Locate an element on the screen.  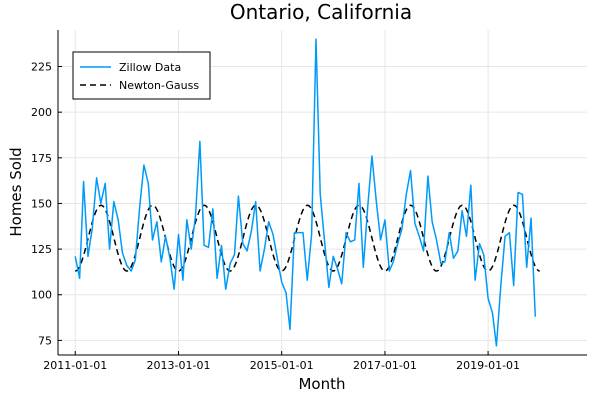
legend-box is located at coordinates (141, 75).